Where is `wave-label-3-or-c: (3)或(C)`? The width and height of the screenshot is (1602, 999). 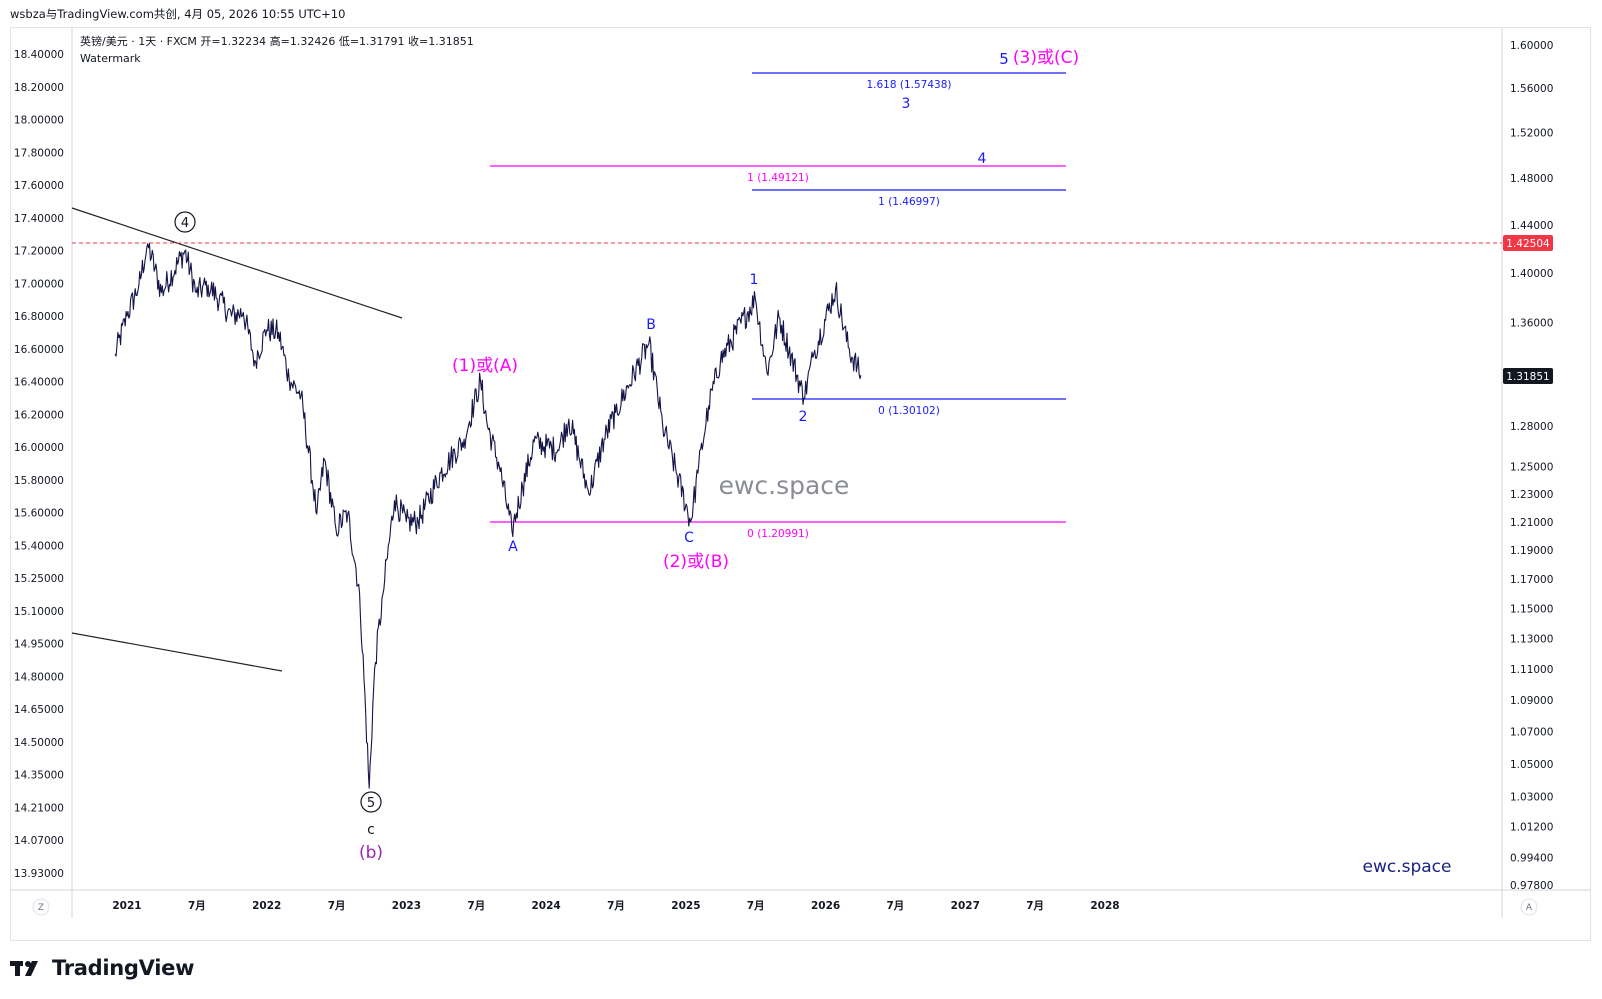
wave-label-3-or-c: (3)或(C) is located at coordinates (1046, 58).